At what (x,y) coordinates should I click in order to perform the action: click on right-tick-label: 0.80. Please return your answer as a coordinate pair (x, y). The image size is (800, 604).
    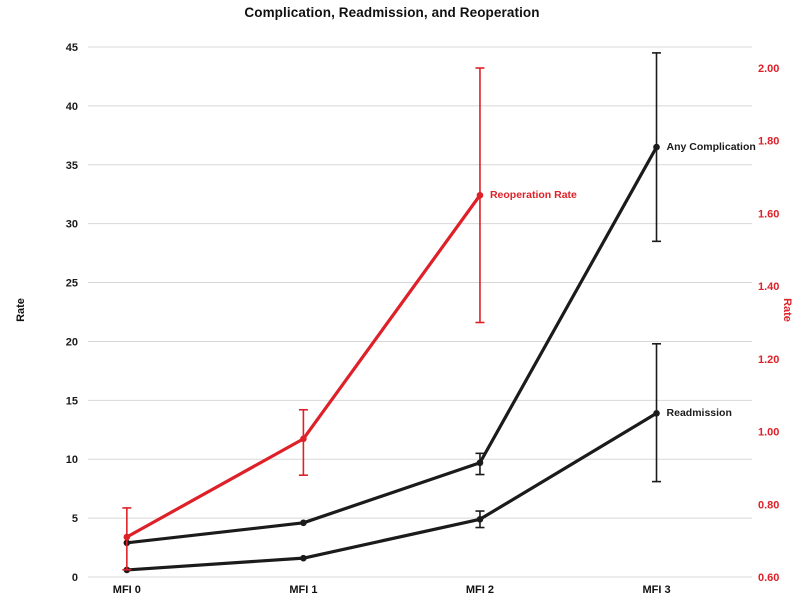
    Looking at the image, I should click on (768, 505).